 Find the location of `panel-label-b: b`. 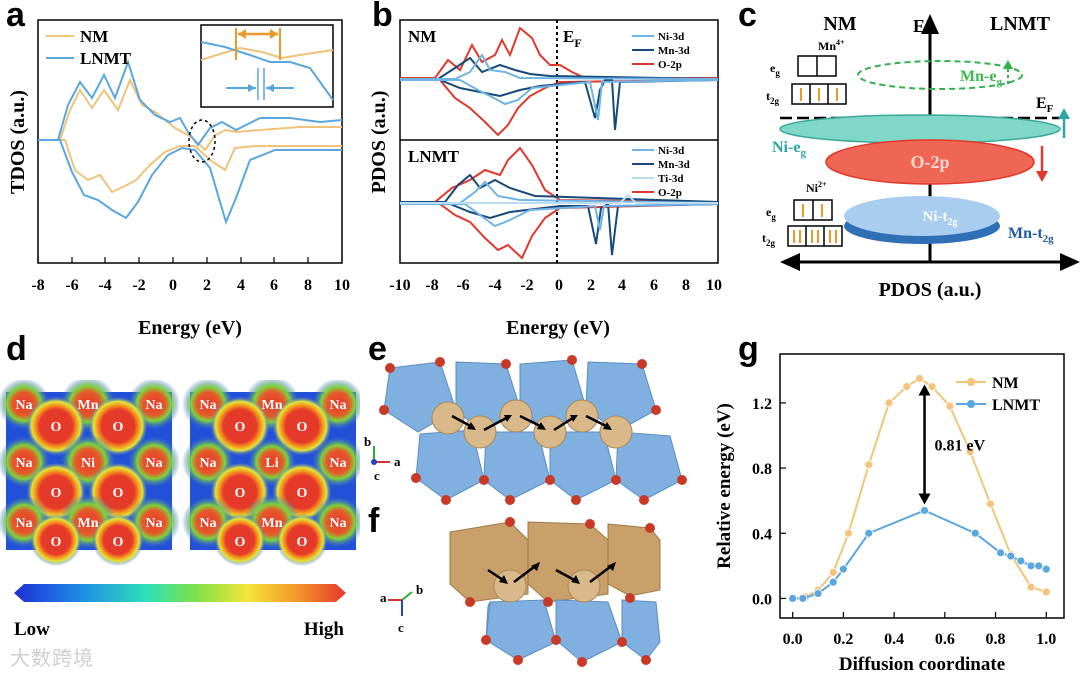

panel-label-b: b is located at coordinates (382, 17).